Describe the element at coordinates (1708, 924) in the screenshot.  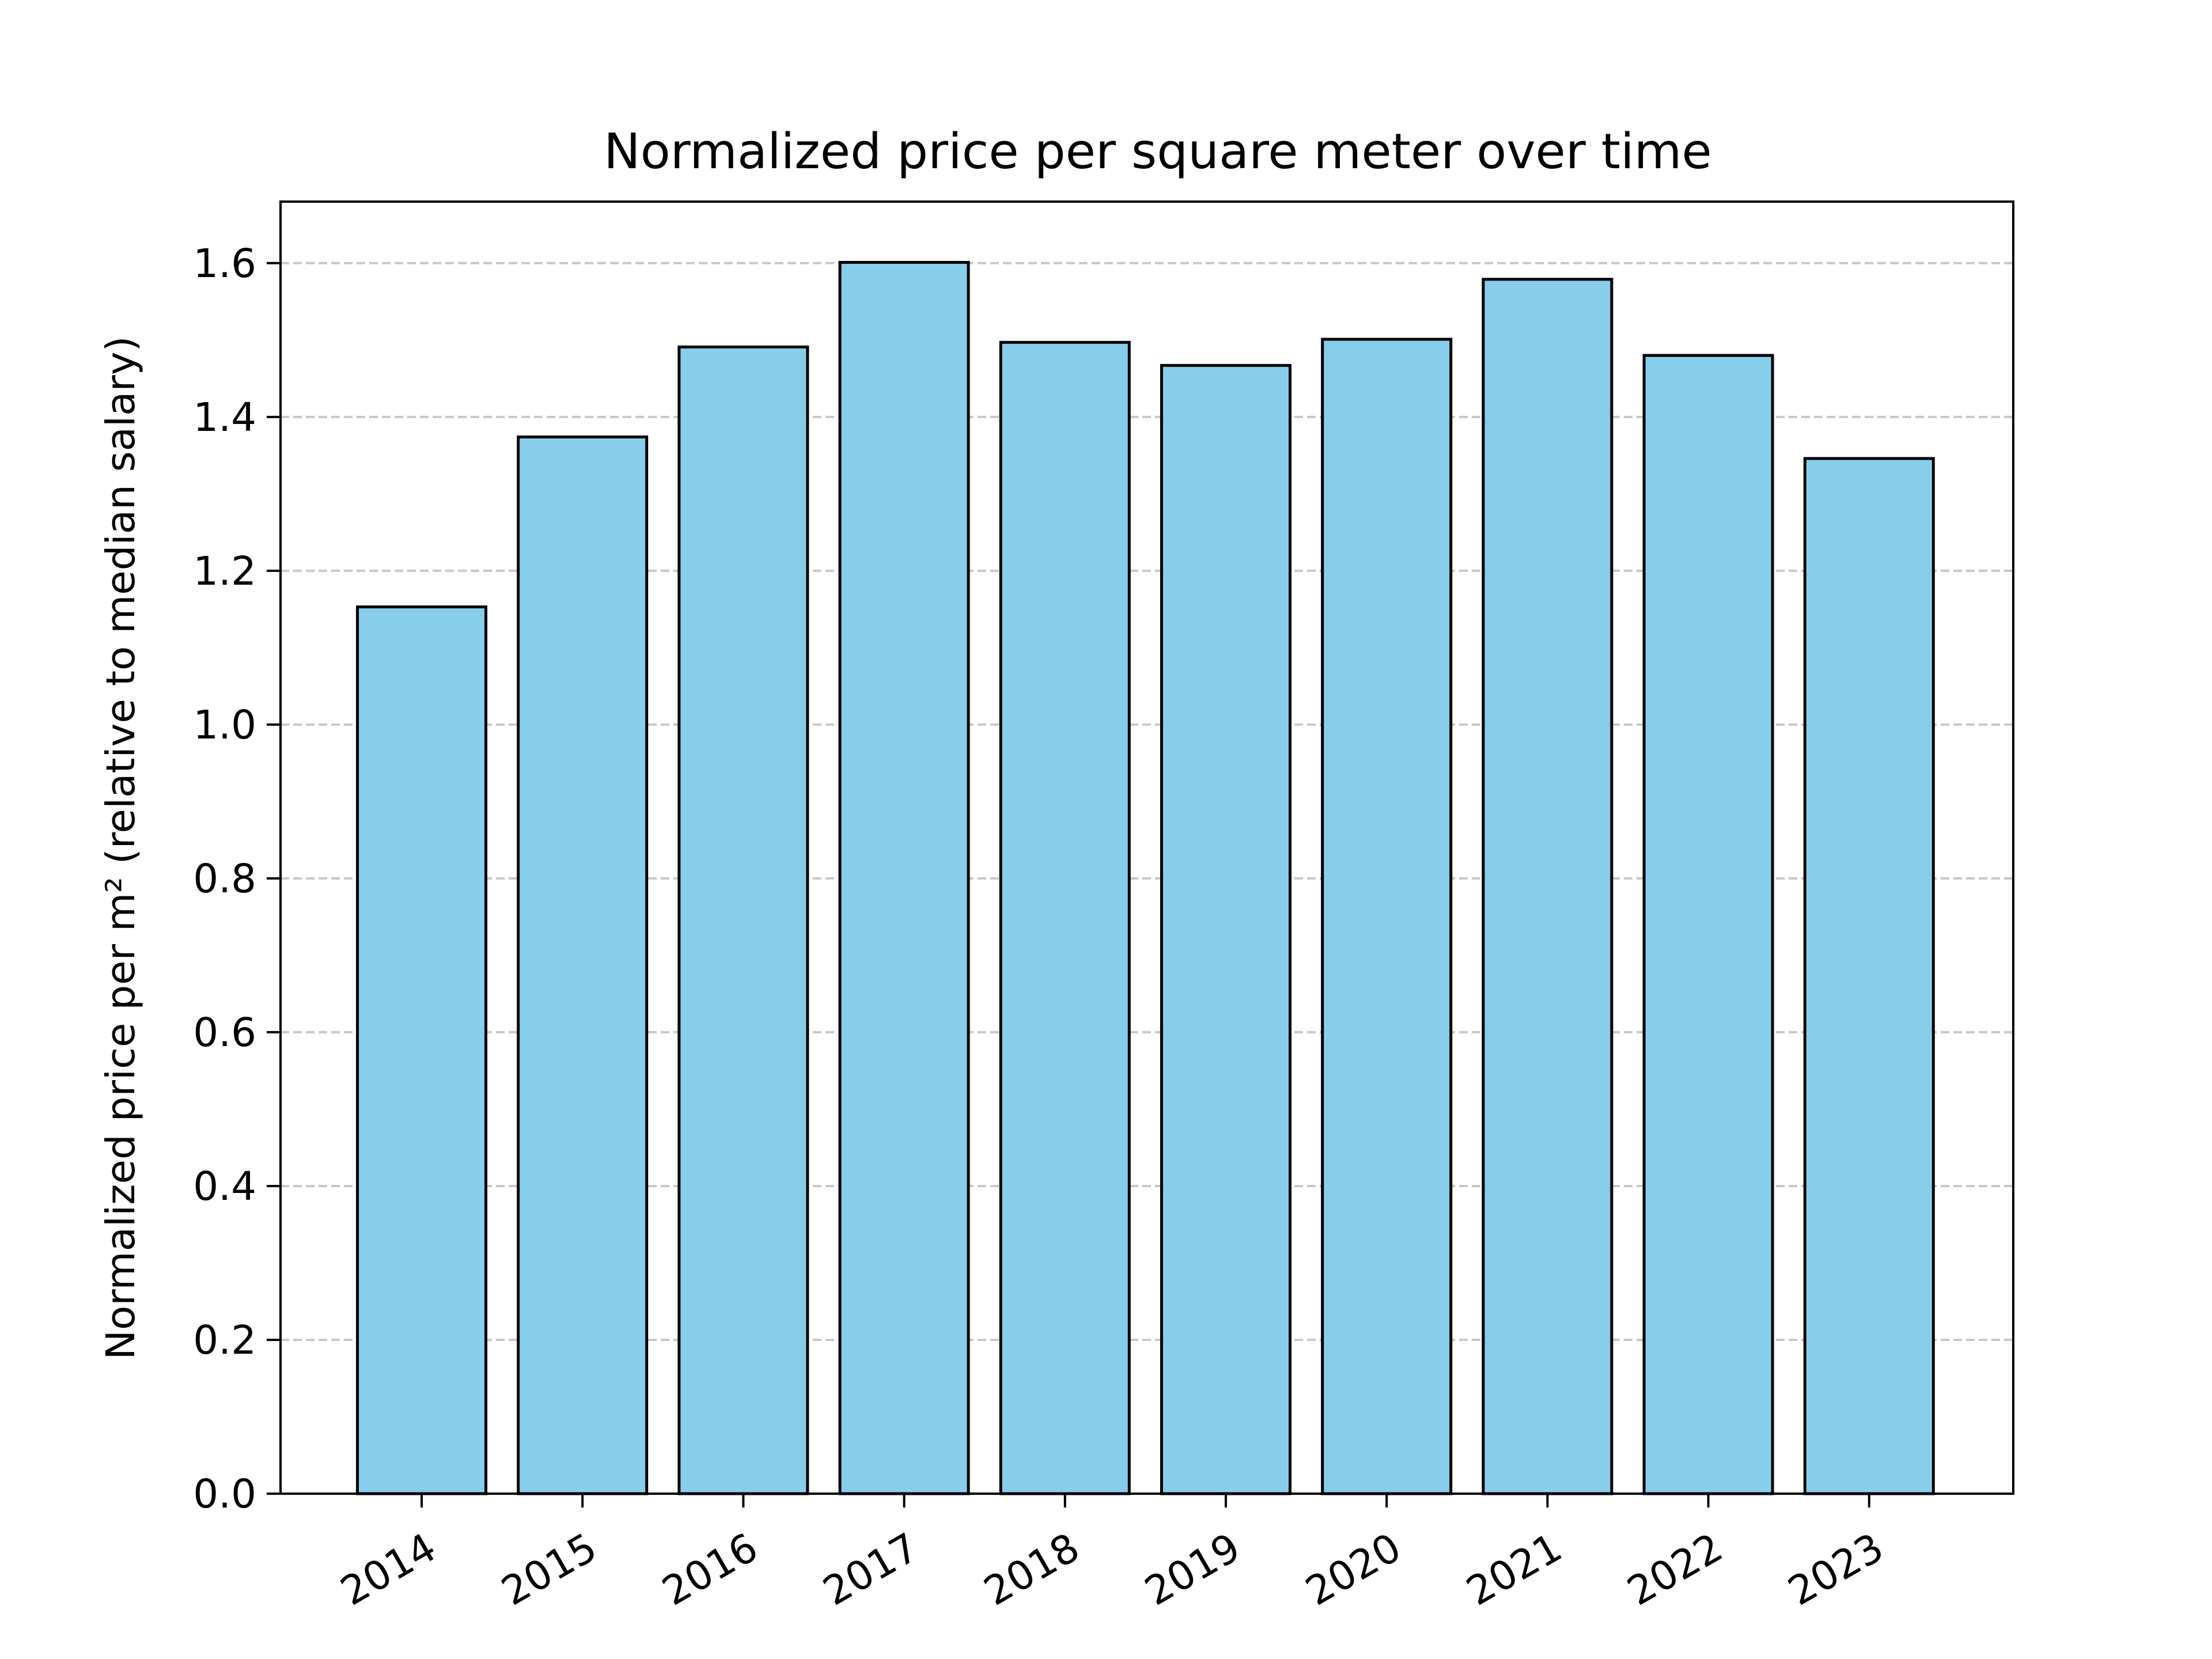
I see `bar-2022` at that location.